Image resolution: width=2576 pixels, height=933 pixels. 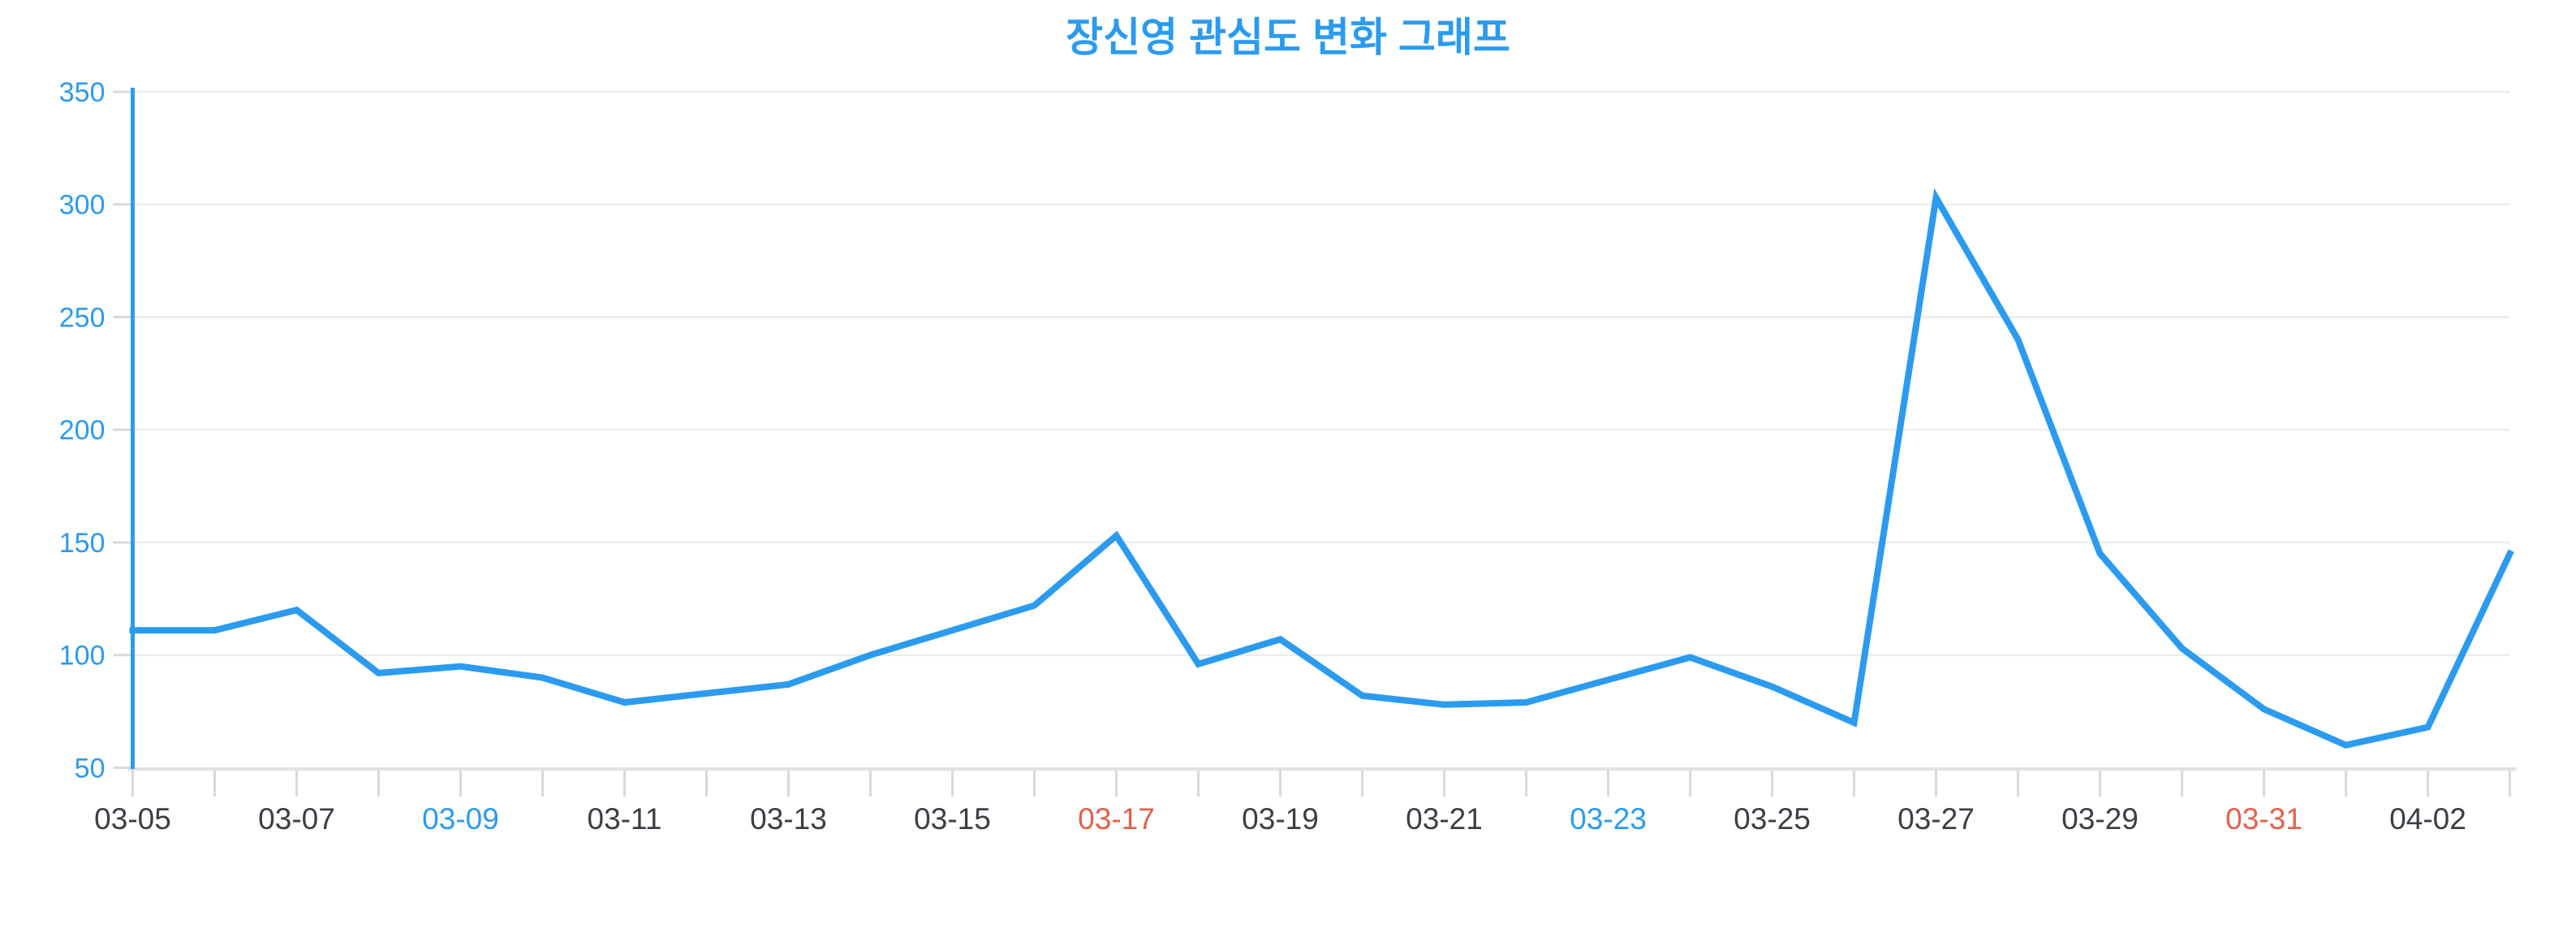 I want to click on x-tick-label: 03-07, so click(x=297, y=819).